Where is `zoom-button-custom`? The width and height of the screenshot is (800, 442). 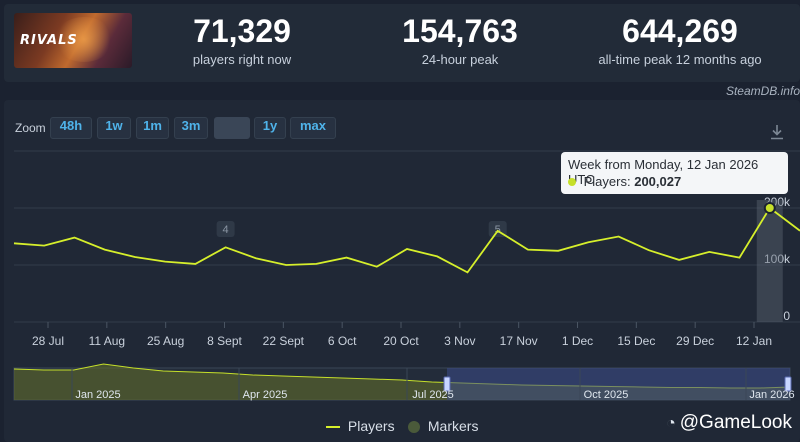
zoom-button-custom is located at coordinates (232, 128).